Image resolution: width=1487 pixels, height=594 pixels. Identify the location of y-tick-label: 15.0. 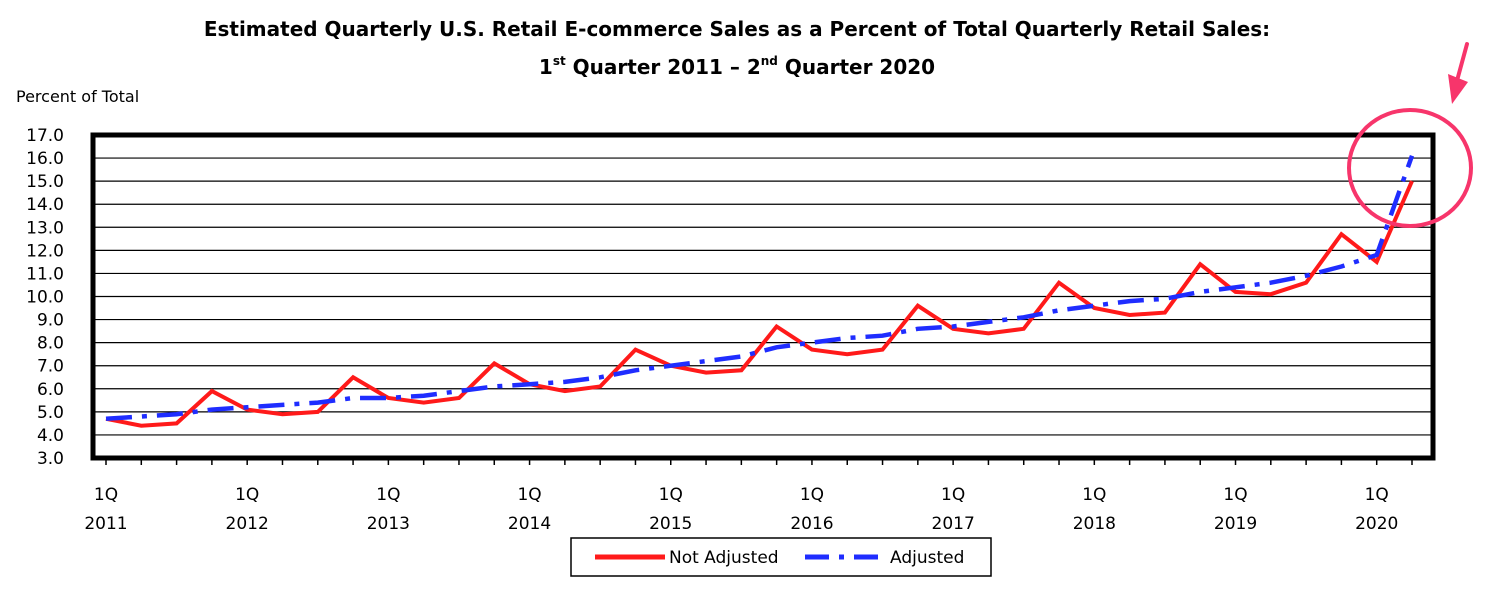
(45, 182).